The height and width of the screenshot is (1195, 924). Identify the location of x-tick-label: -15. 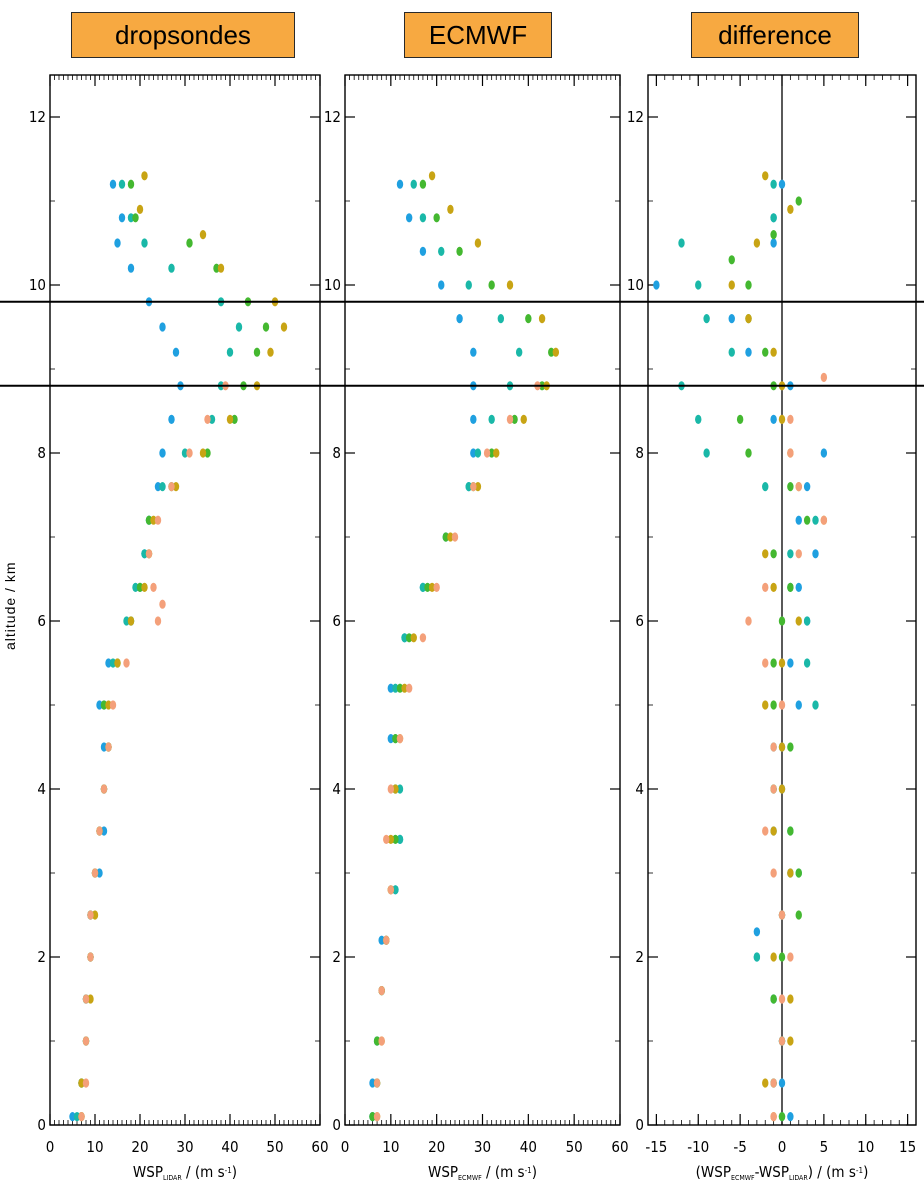
(656, 1147).